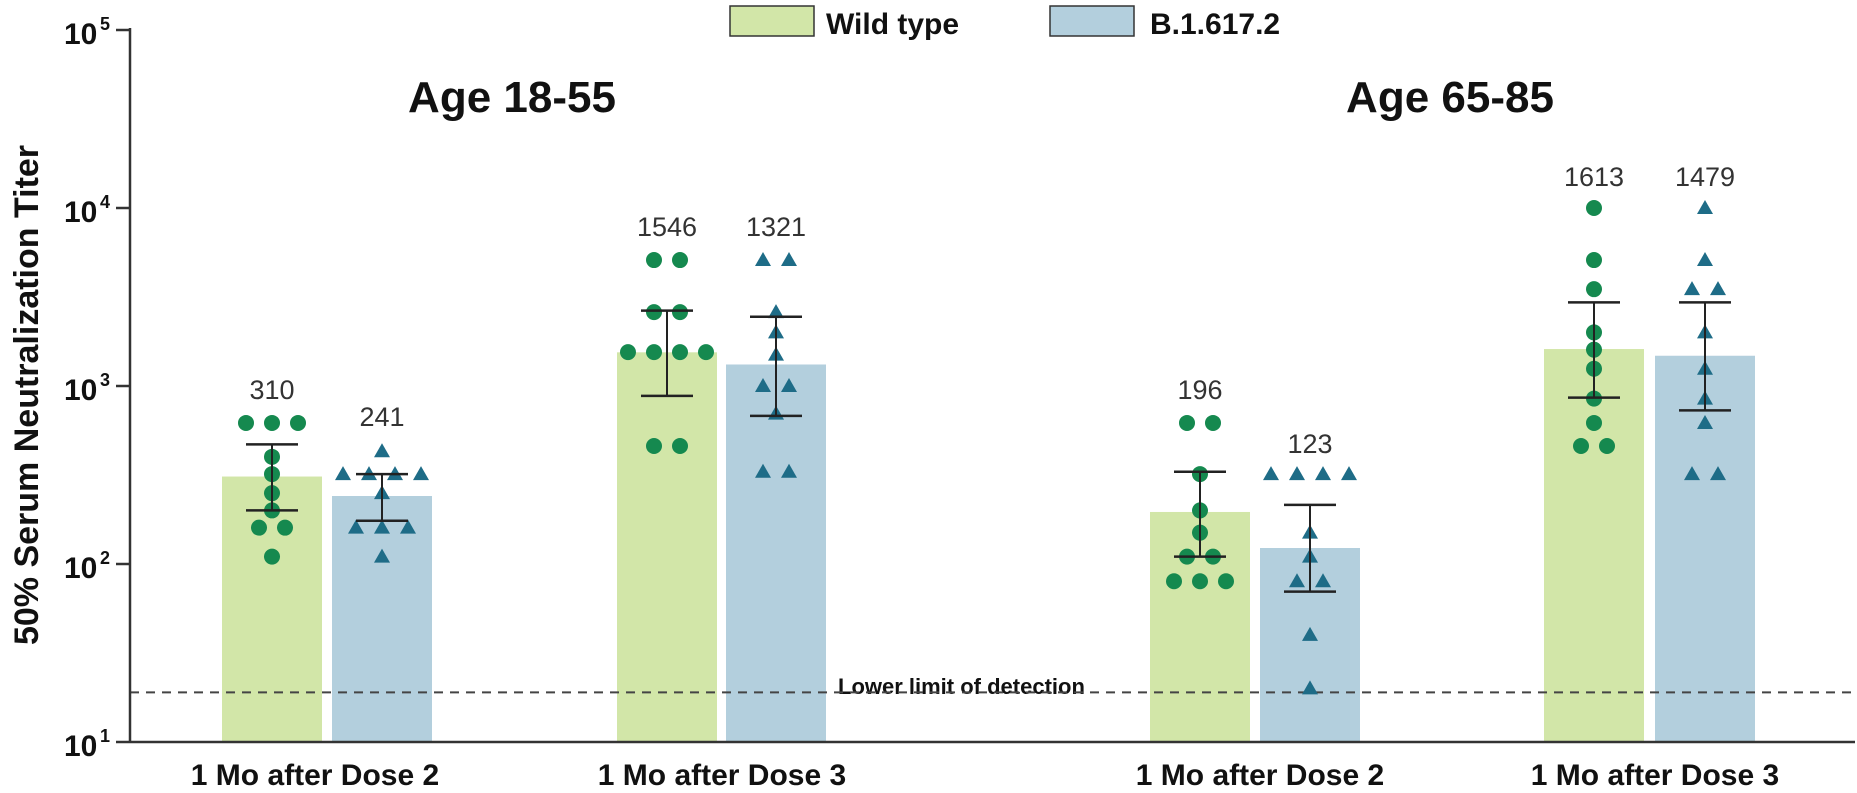  I want to click on bar-value-label: 310, so click(271, 390).